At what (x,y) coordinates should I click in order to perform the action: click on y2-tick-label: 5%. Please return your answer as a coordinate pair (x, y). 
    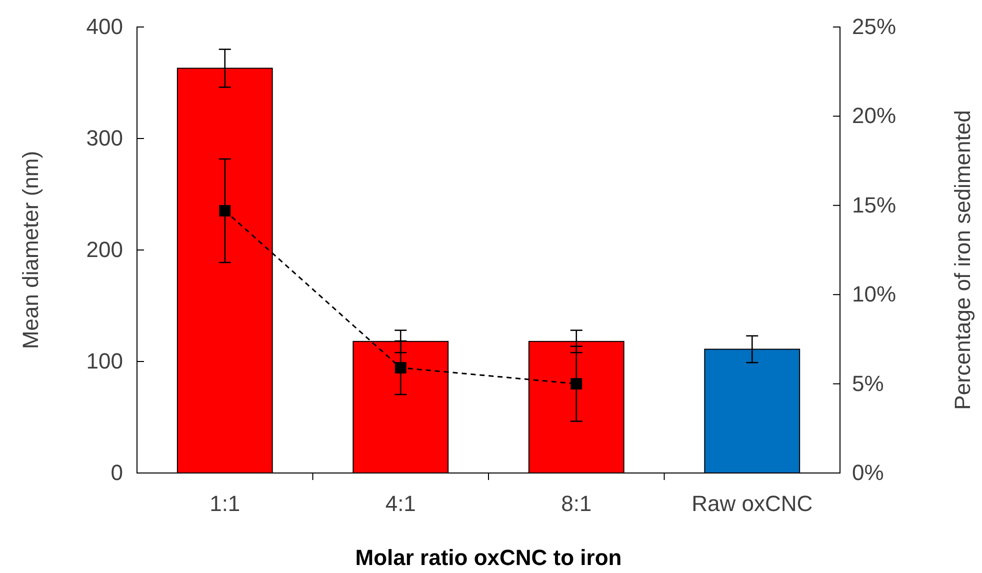
    Looking at the image, I should click on (868, 383).